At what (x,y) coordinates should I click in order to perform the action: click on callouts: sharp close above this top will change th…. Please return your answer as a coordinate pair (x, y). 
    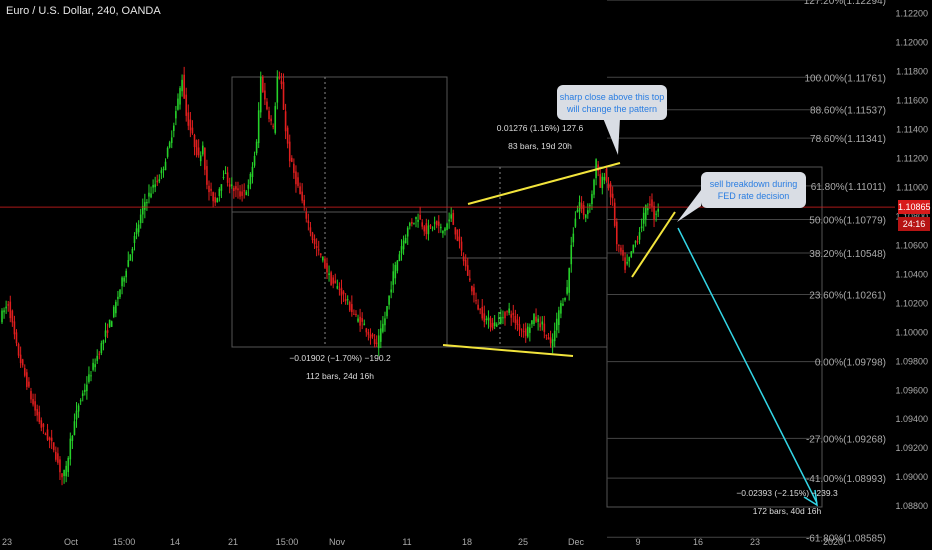
    Looking at the image, I should click on (681, 153).